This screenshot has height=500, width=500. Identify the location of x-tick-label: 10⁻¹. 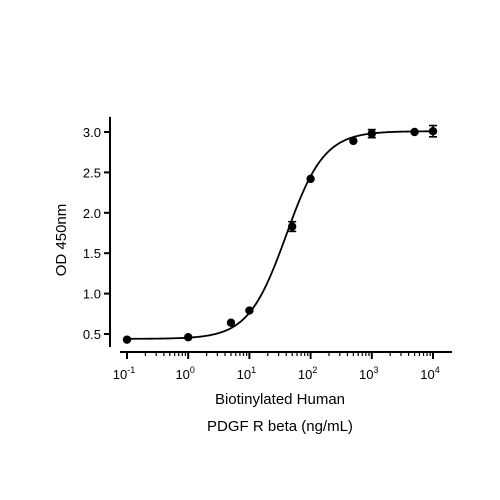
(124, 373).